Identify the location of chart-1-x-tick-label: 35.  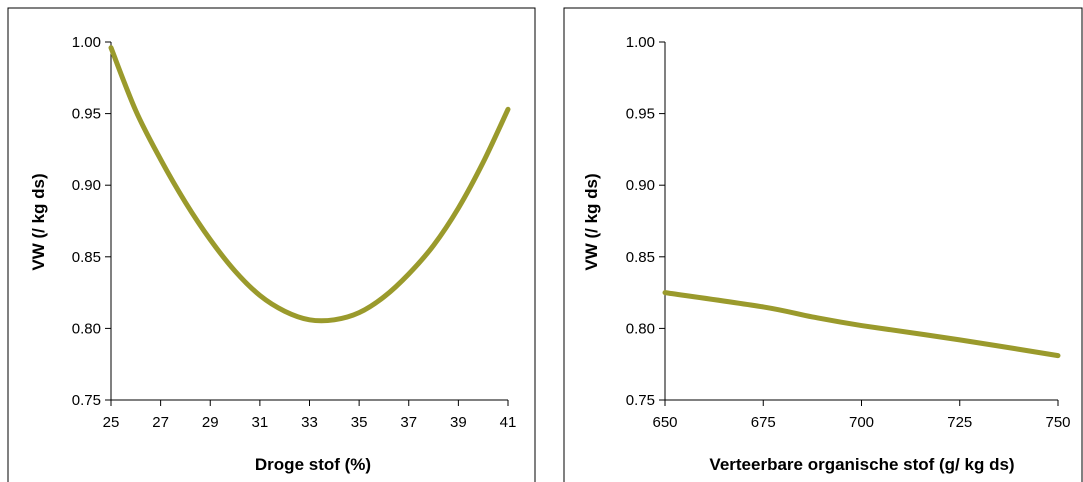
(359, 422).